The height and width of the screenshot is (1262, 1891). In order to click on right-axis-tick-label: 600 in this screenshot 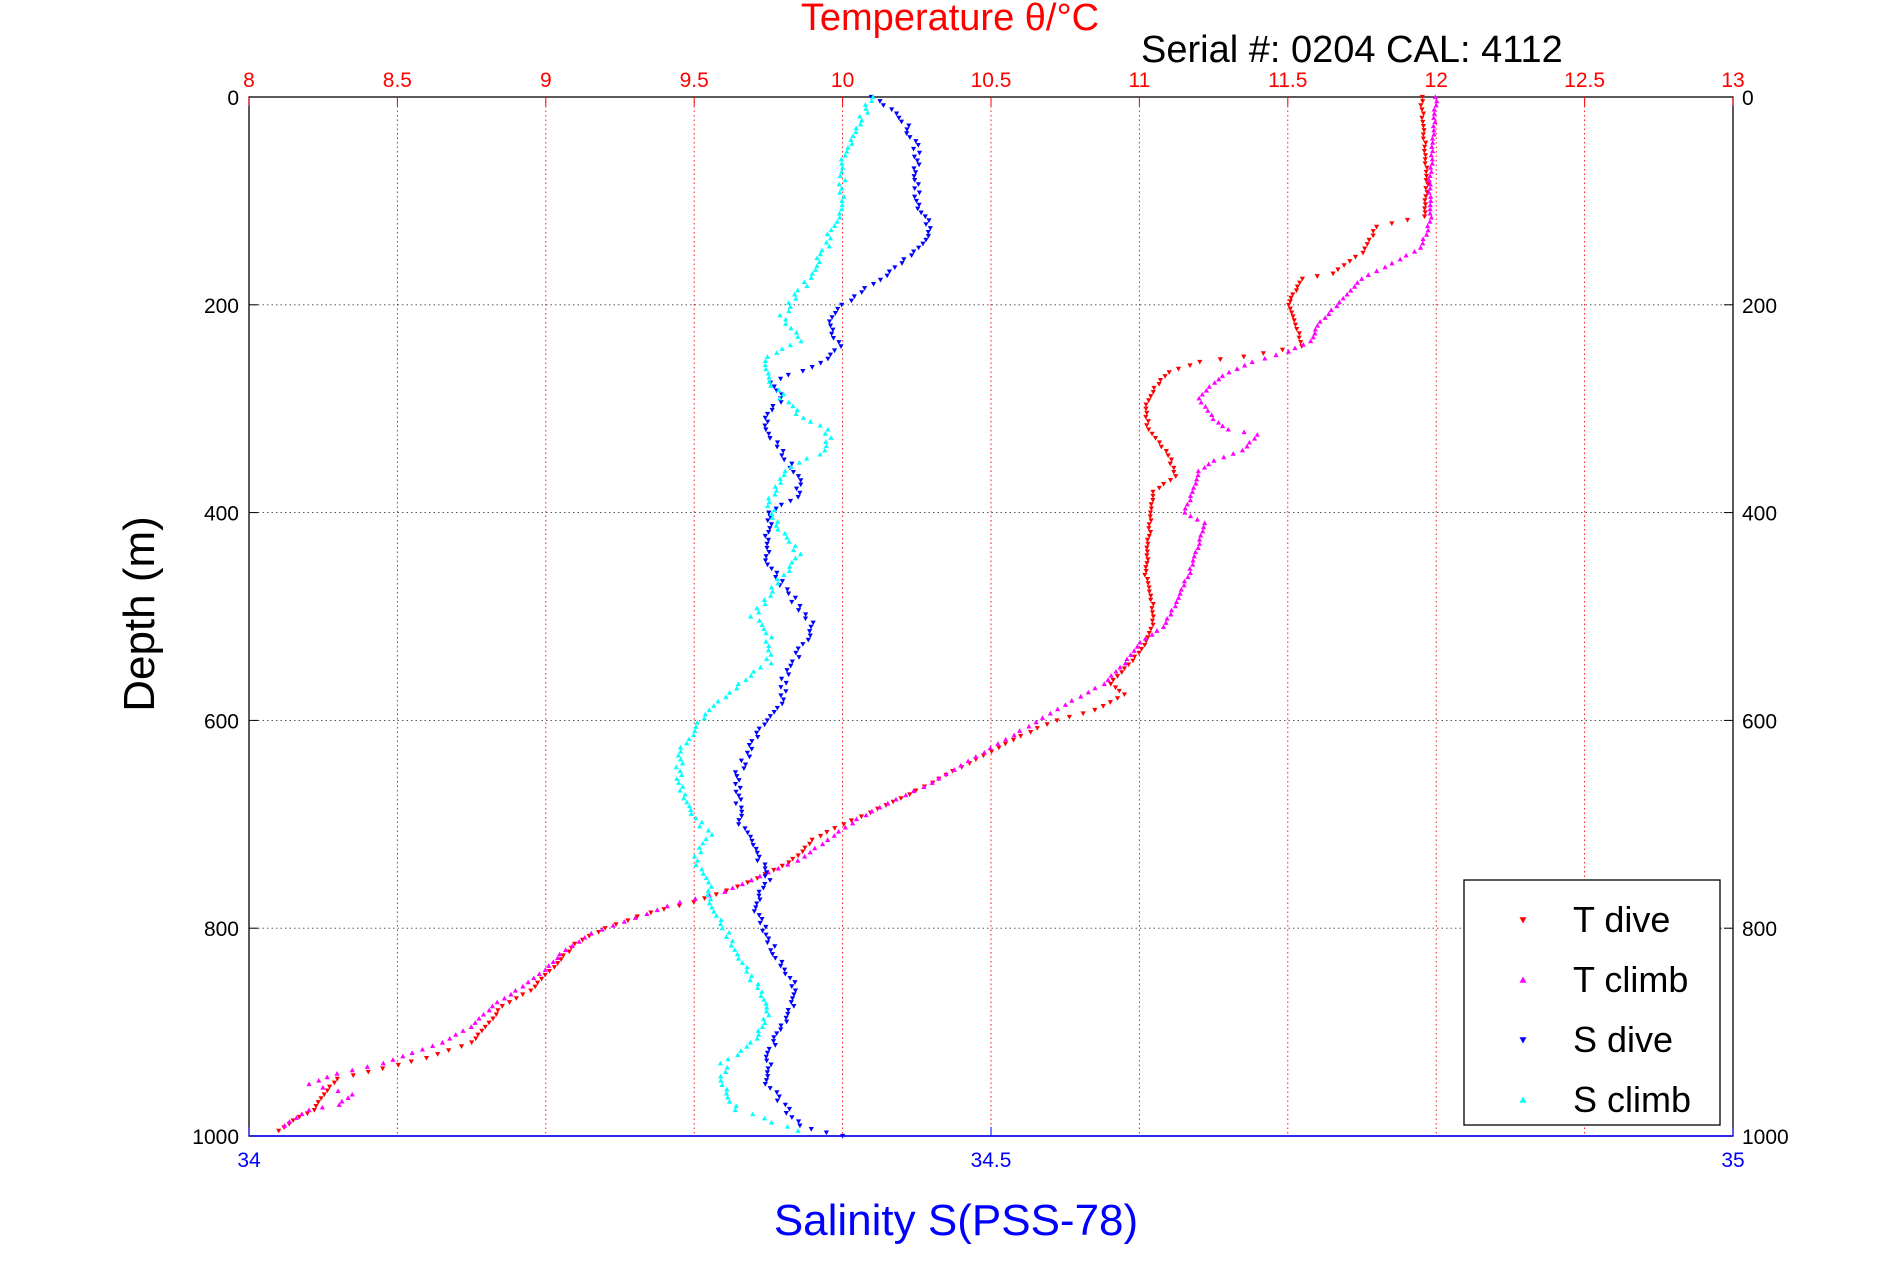, I will do `click(1759, 721)`.